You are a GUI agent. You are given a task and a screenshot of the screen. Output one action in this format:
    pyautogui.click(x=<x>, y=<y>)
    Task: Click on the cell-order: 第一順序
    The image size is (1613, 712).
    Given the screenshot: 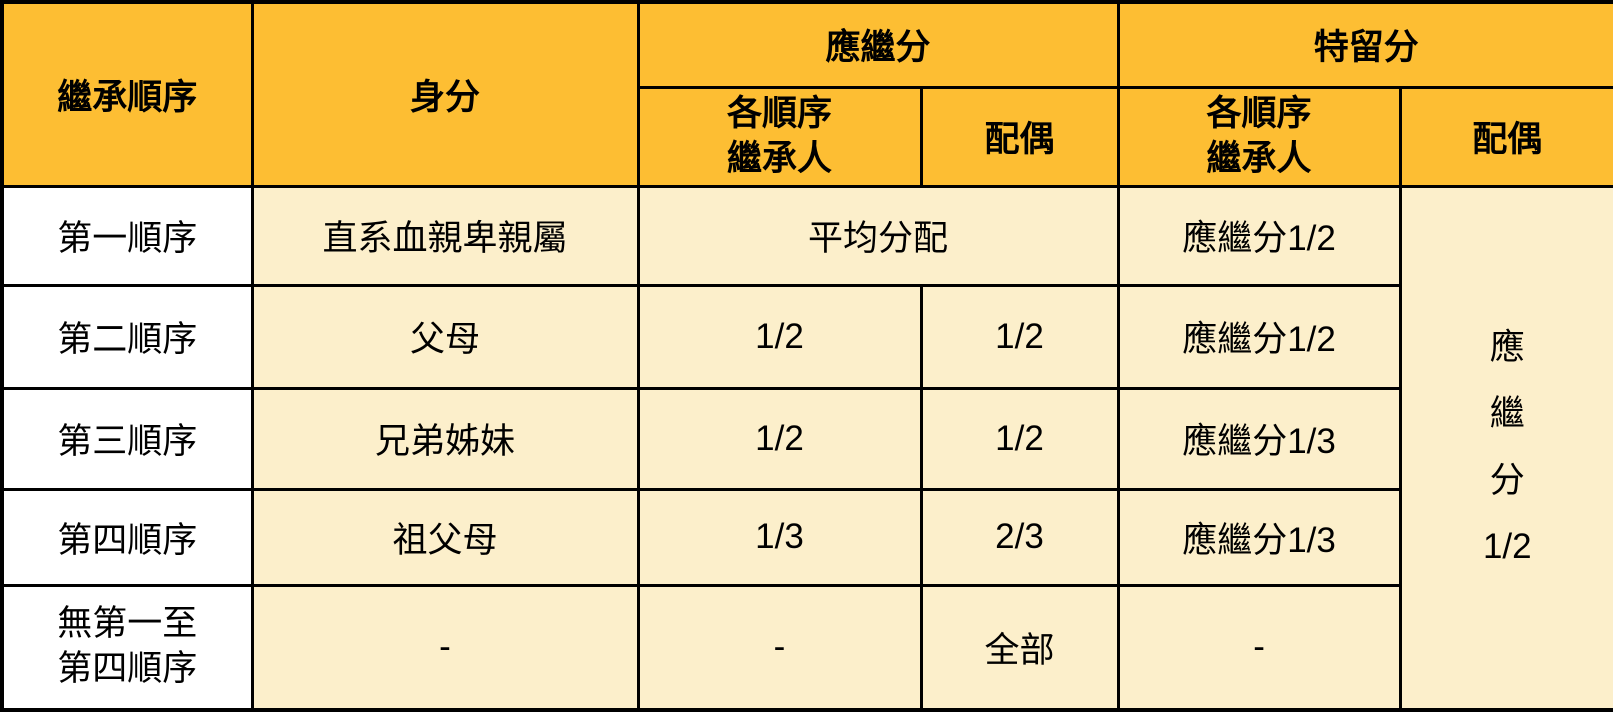 What is the action you would take?
    pyautogui.click(x=127, y=235)
    